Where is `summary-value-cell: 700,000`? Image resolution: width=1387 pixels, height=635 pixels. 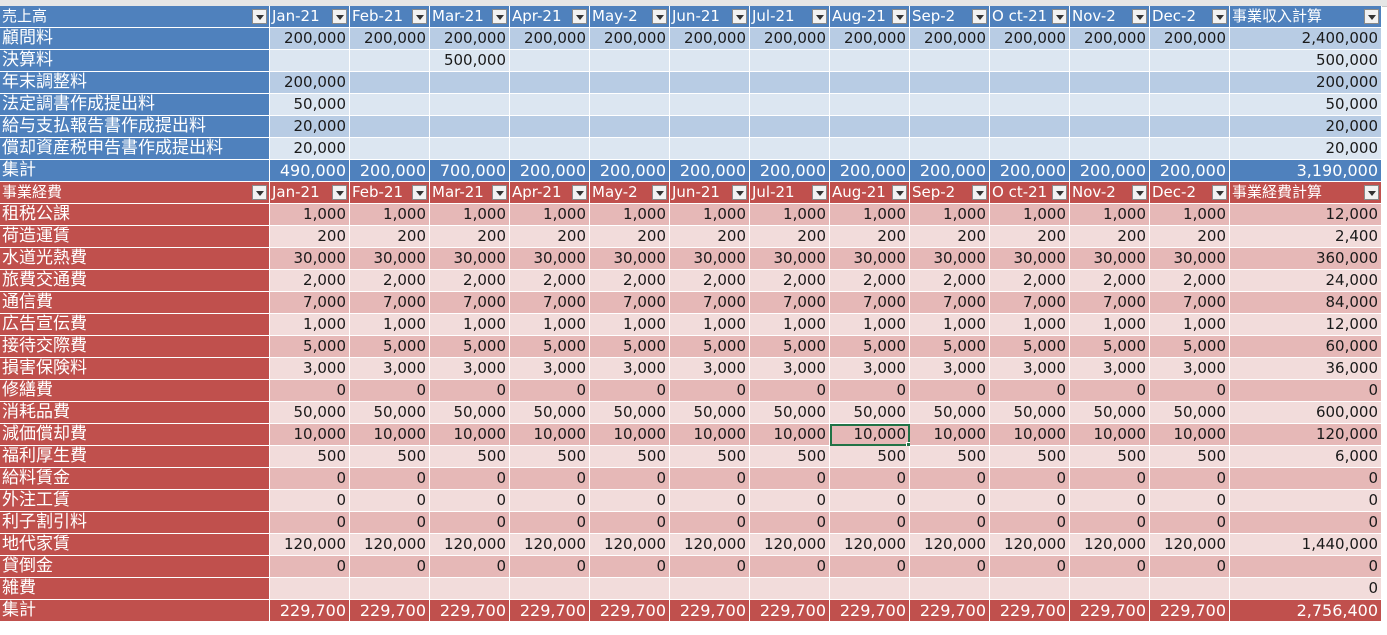 summary-value-cell: 700,000 is located at coordinates (470, 171).